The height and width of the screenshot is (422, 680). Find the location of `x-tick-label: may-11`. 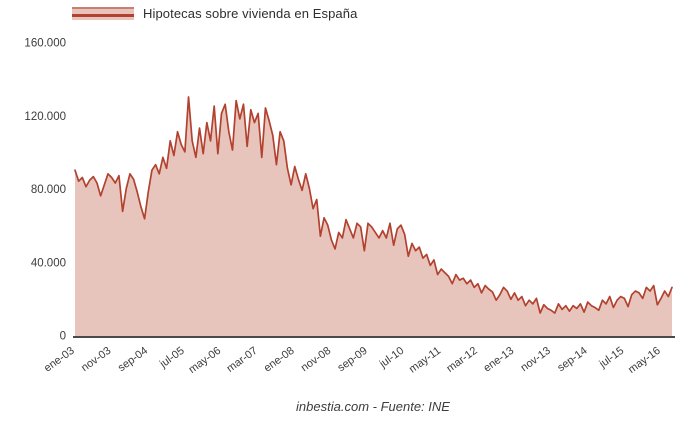

x-tick-label: may-11 is located at coordinates (425, 360).